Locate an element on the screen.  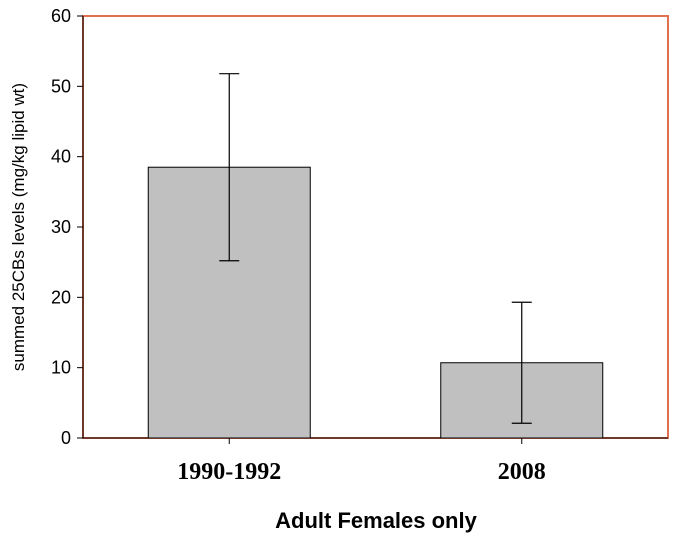
y-tick-label: 10 is located at coordinates (61, 368).